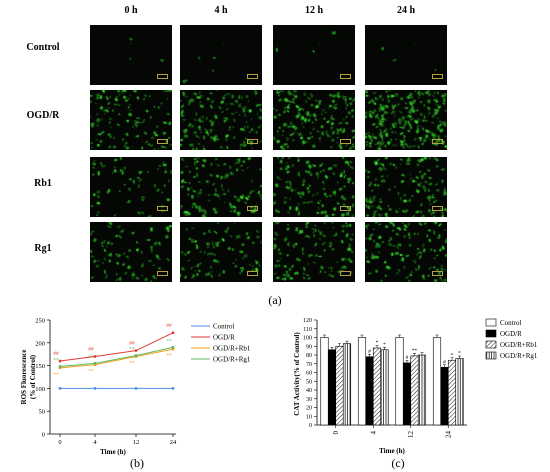  I want to click on row-label-control: Control, so click(43, 47).